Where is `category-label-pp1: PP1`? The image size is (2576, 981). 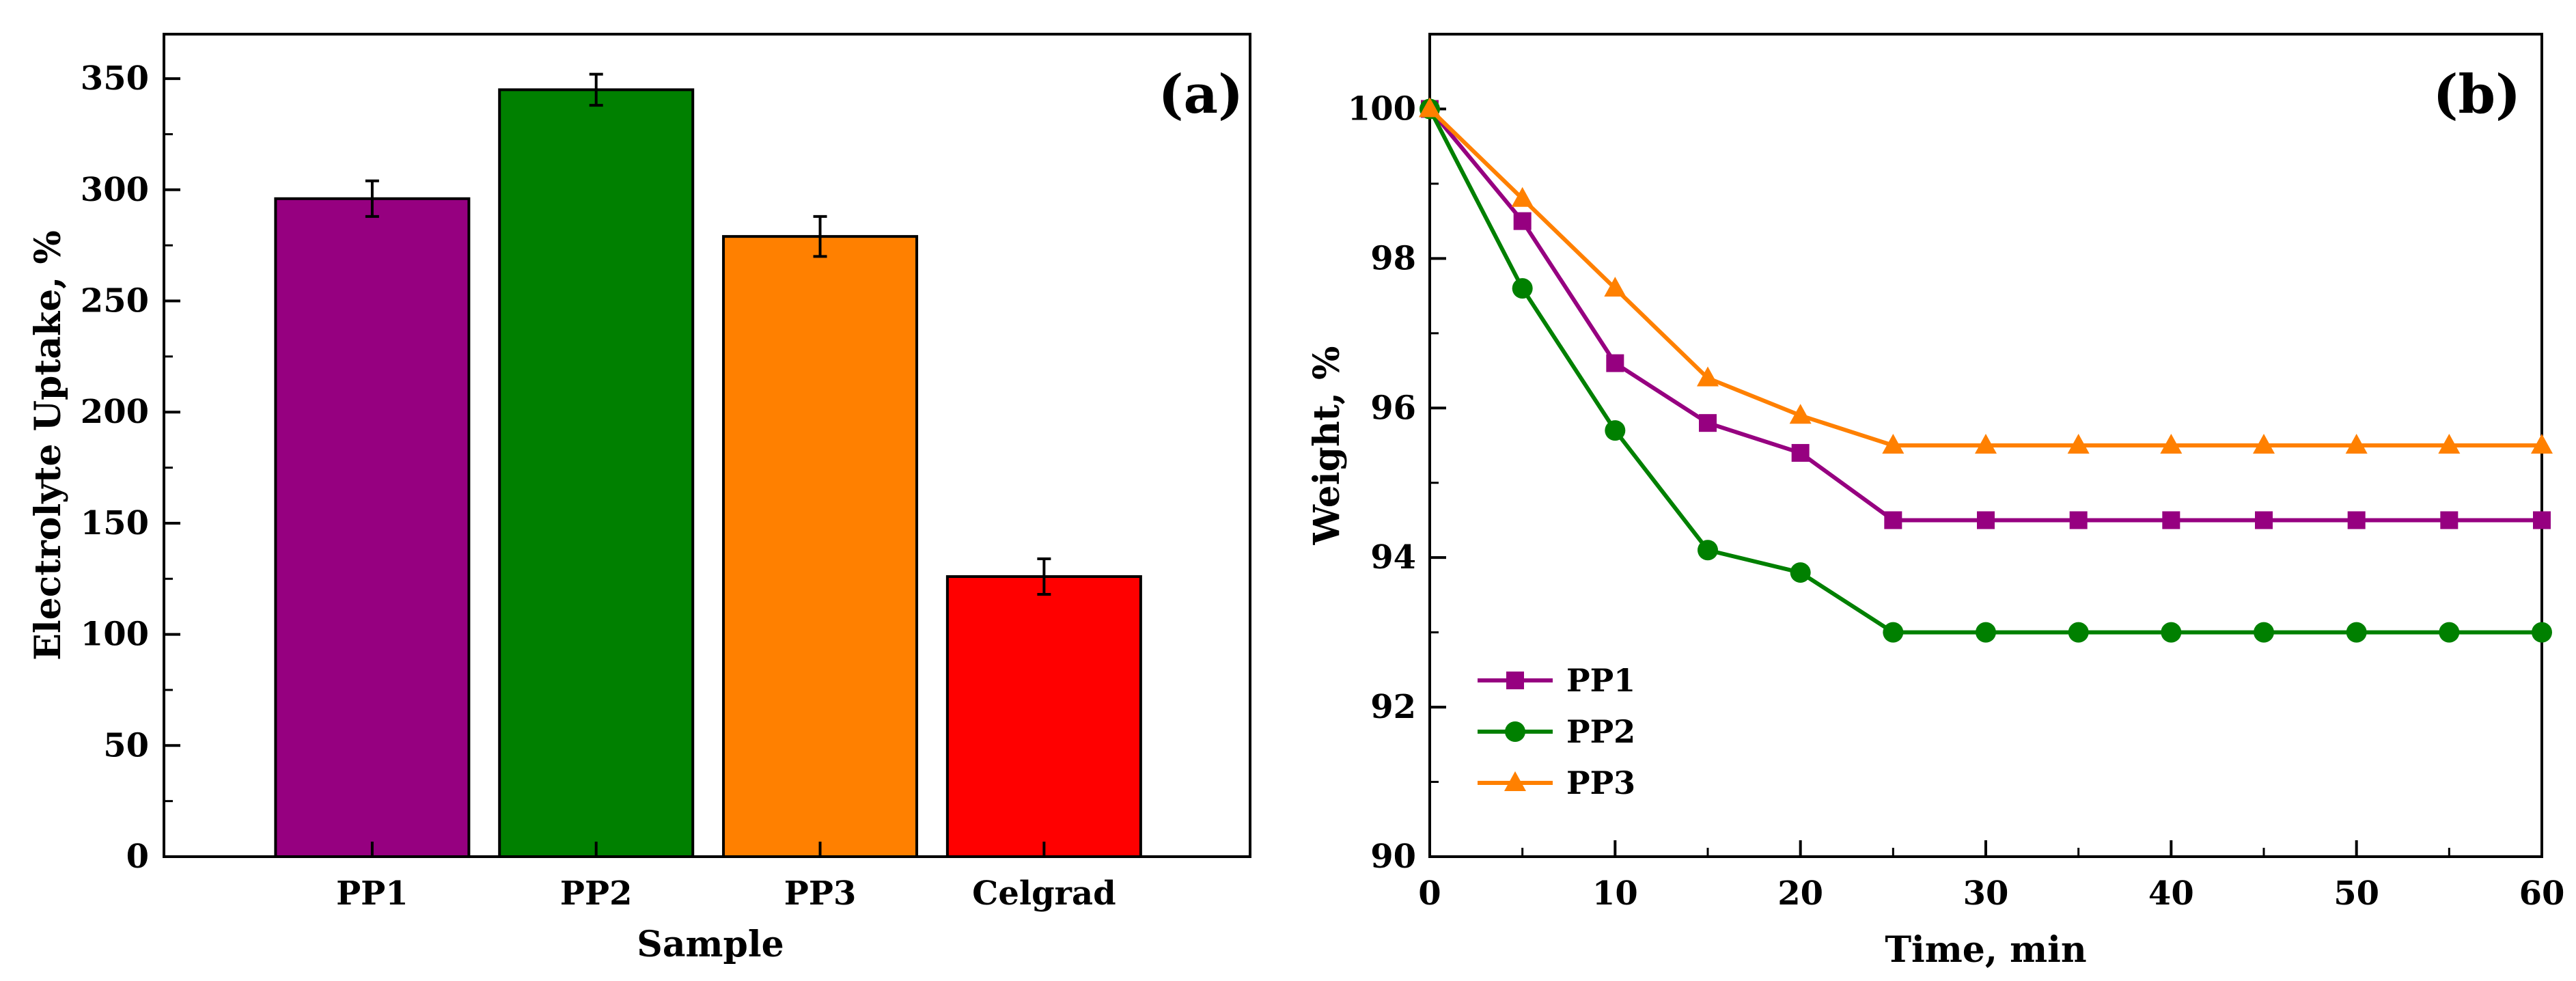 category-label-pp1: PP1 is located at coordinates (372, 893).